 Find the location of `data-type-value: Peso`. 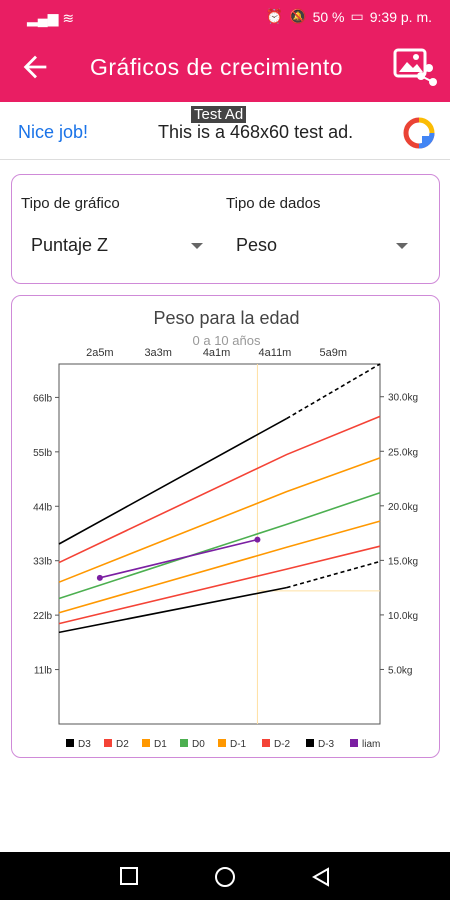

data-type-value: Peso is located at coordinates (257, 245).